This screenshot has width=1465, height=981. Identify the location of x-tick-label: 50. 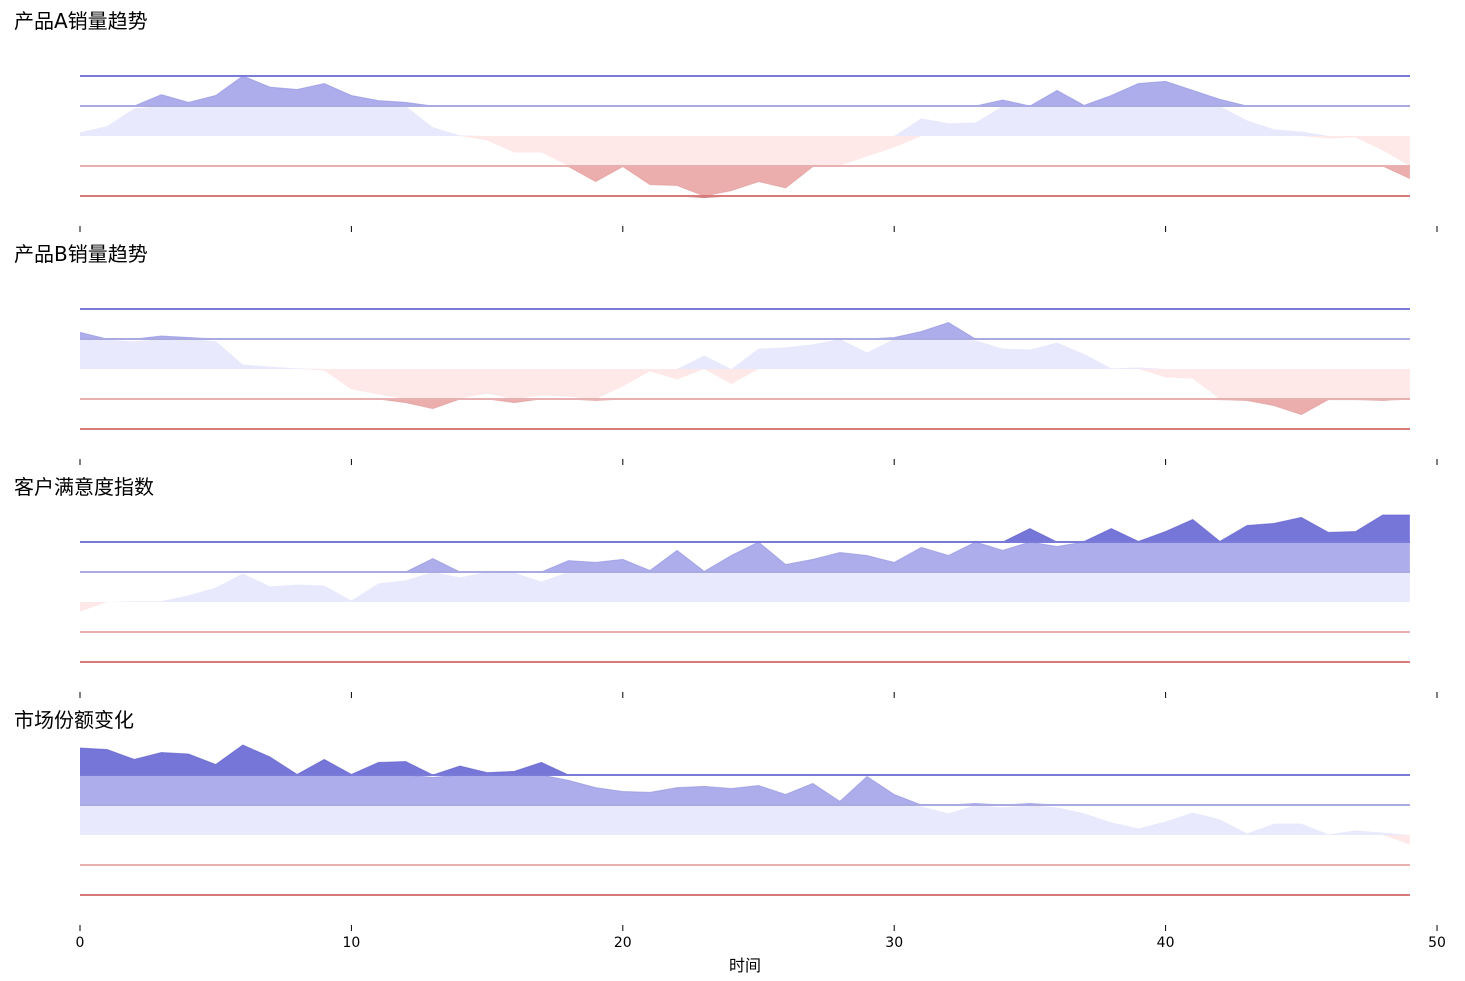
(1437, 943).